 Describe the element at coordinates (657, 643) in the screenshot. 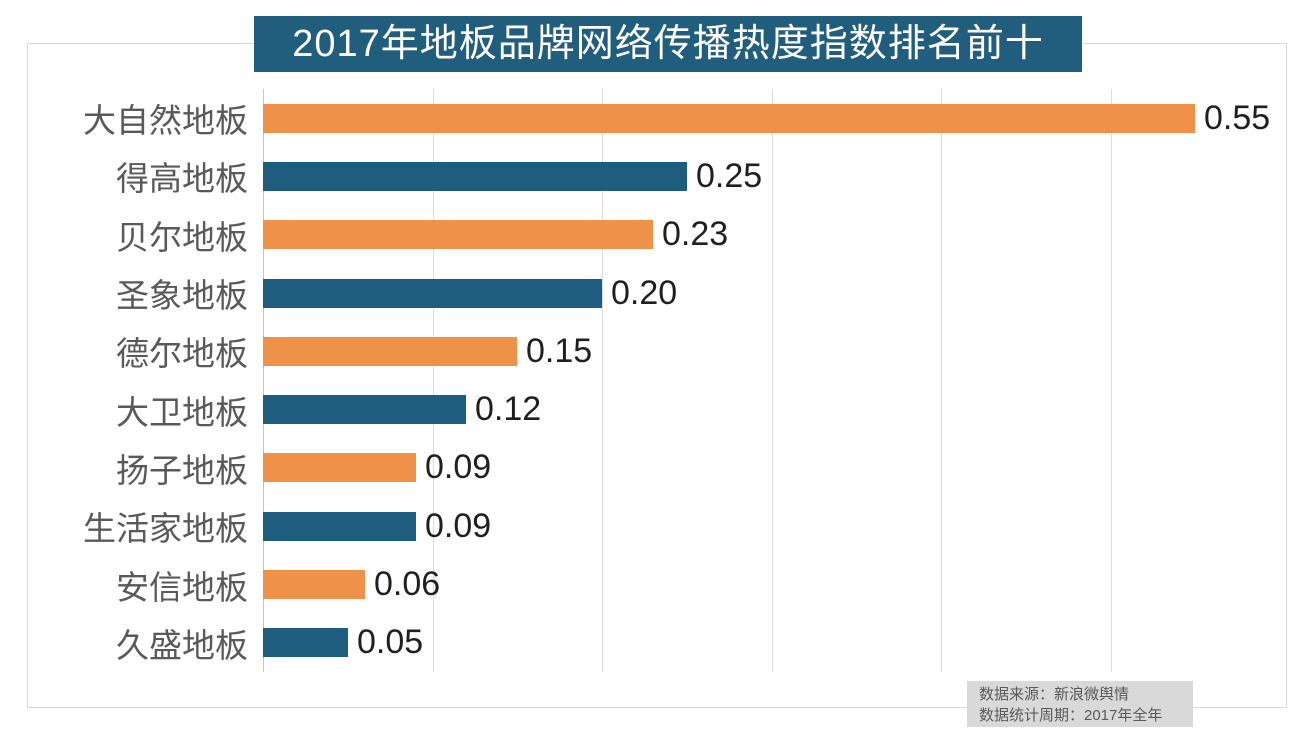

I see `bar-row: 久盛地板 0.05` at that location.